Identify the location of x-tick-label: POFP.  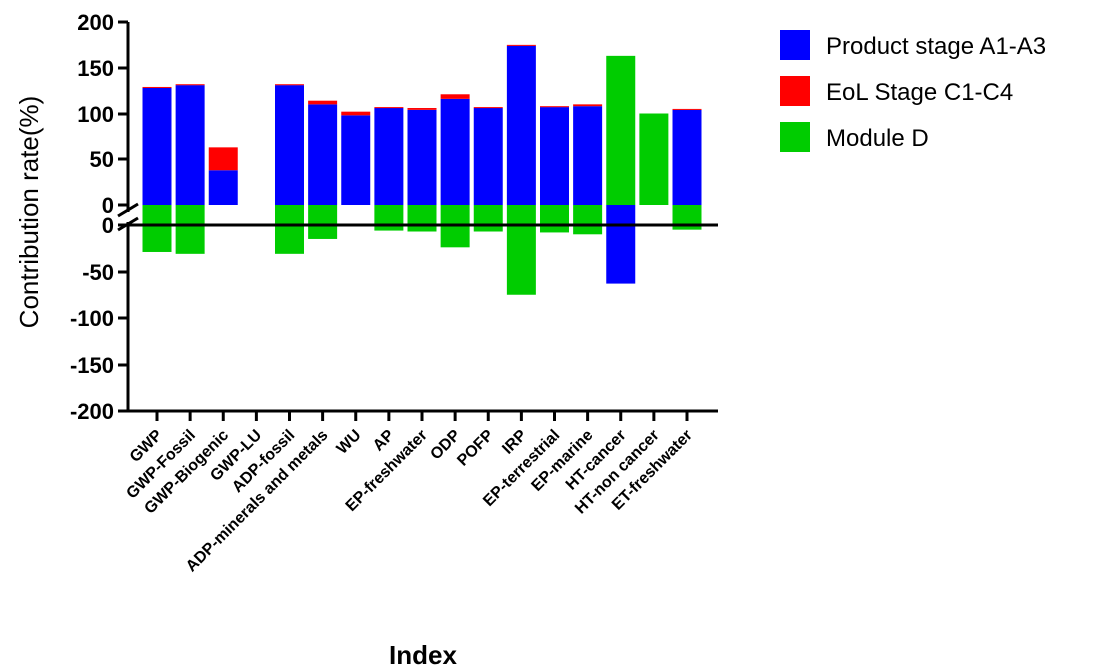
(475, 448).